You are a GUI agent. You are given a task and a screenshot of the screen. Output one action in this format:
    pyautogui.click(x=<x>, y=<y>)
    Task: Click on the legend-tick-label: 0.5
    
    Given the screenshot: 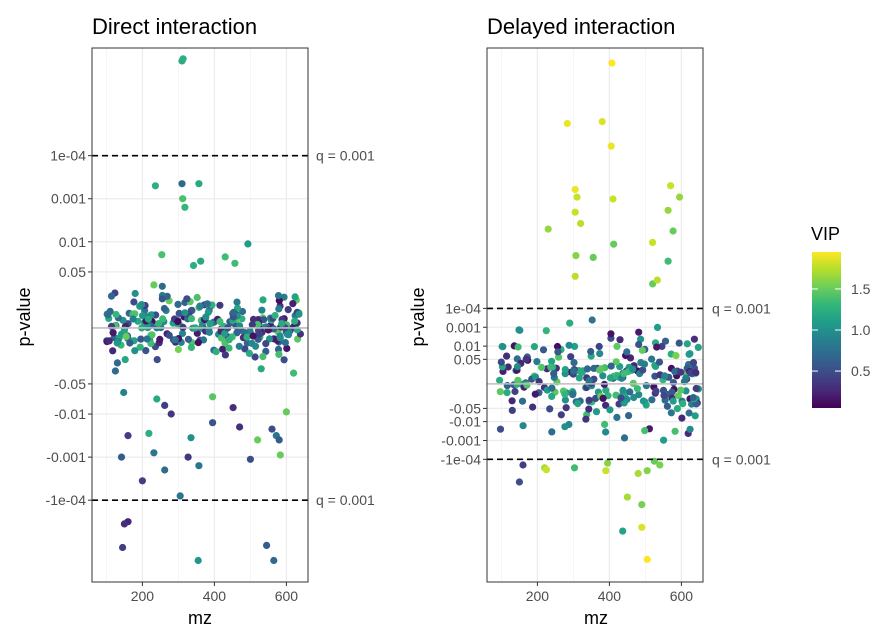 What is the action you would take?
    pyautogui.click(x=861, y=371)
    